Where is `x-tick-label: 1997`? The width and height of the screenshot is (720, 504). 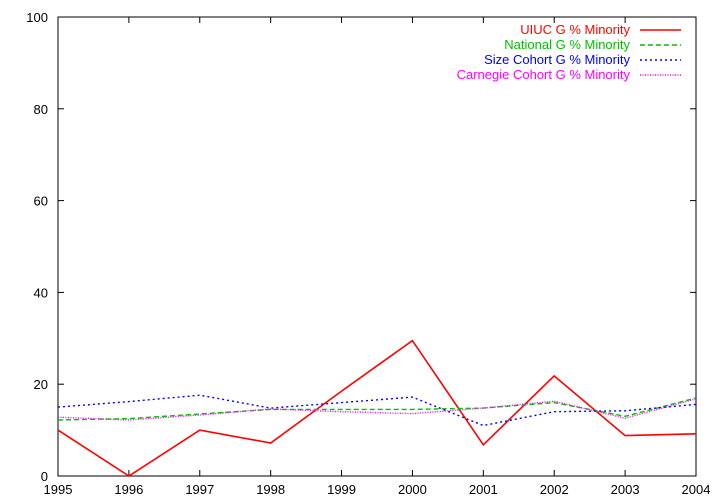
x-tick-label: 1997 is located at coordinates (199, 489).